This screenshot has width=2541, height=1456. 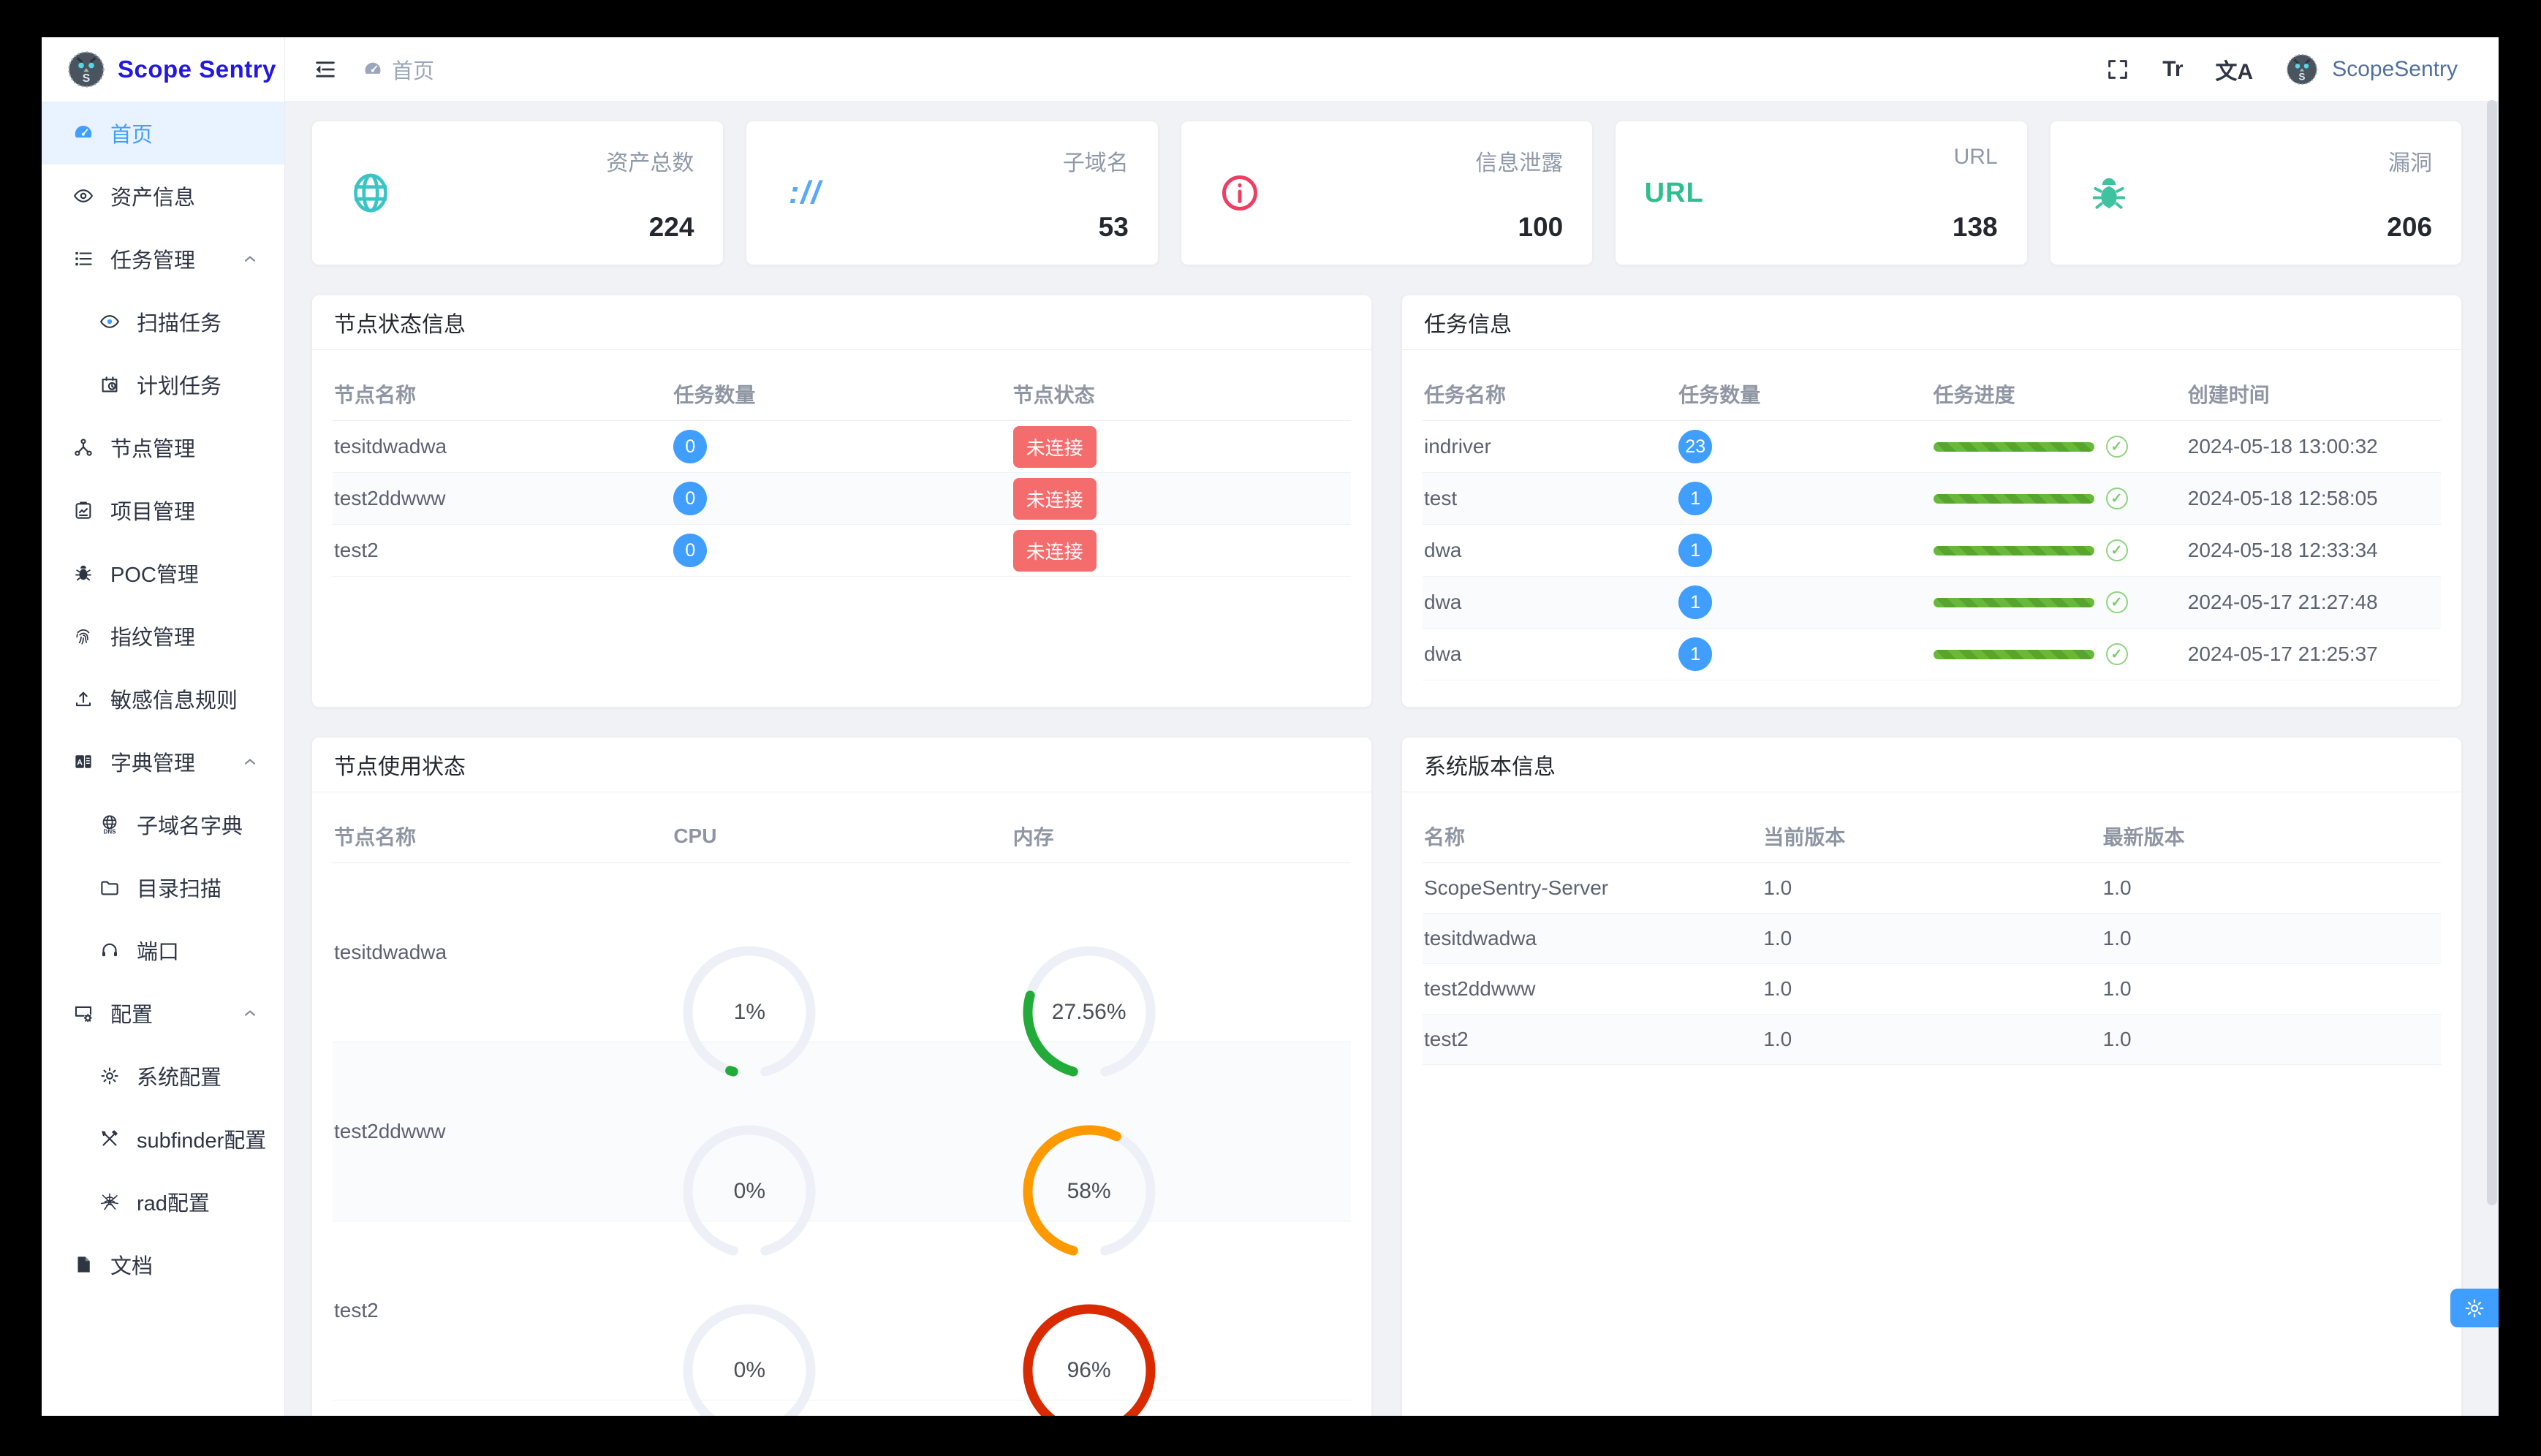 What do you see at coordinates (83, 259) in the screenshot?
I see `list-icon` at bounding box center [83, 259].